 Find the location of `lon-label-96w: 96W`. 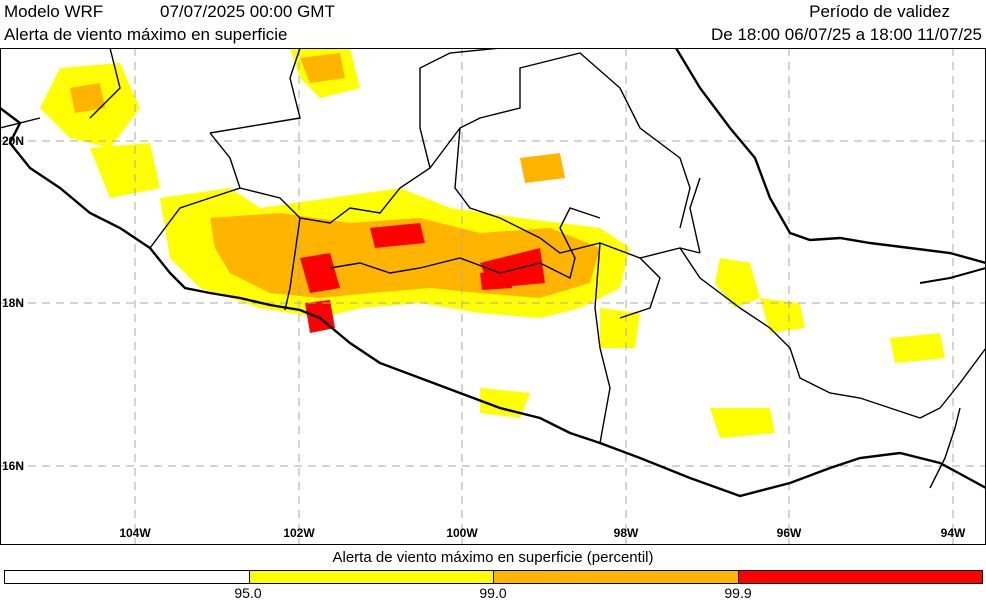

lon-label-96w: 96W is located at coordinates (789, 533).